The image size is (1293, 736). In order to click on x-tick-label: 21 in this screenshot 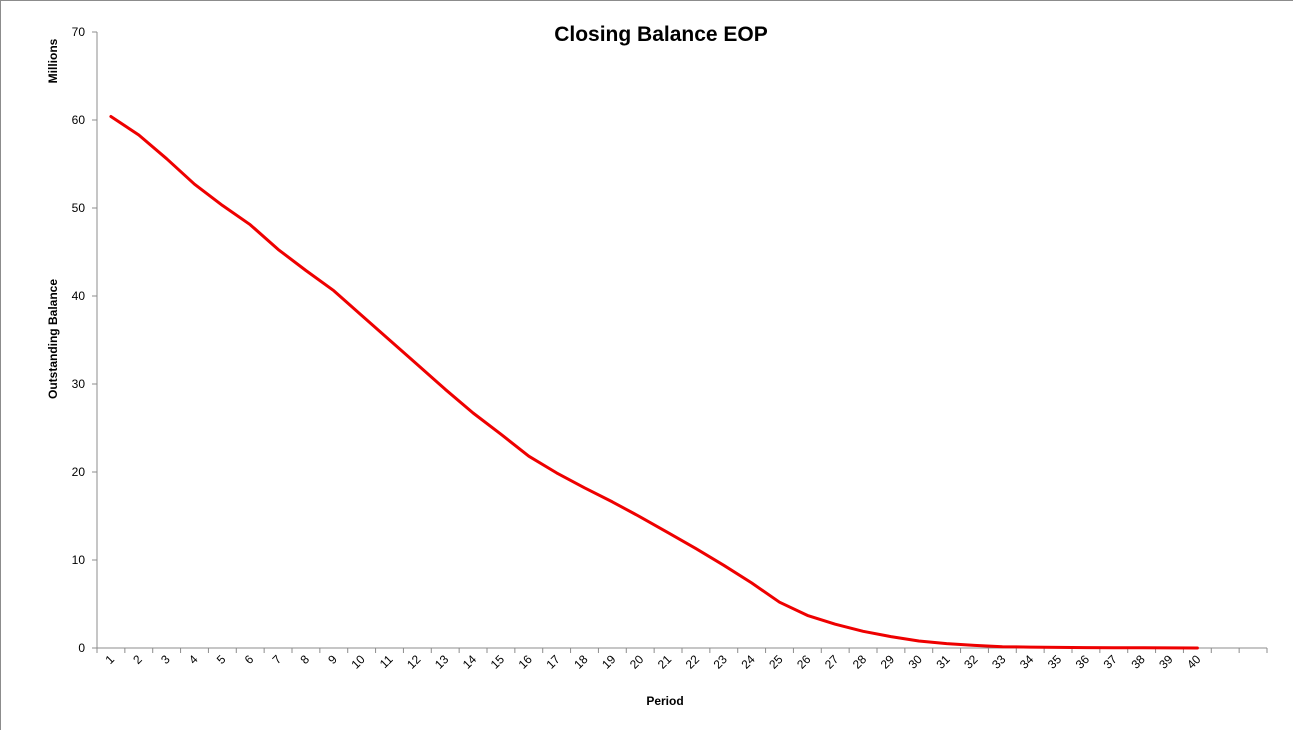, I will do `click(665, 662)`.